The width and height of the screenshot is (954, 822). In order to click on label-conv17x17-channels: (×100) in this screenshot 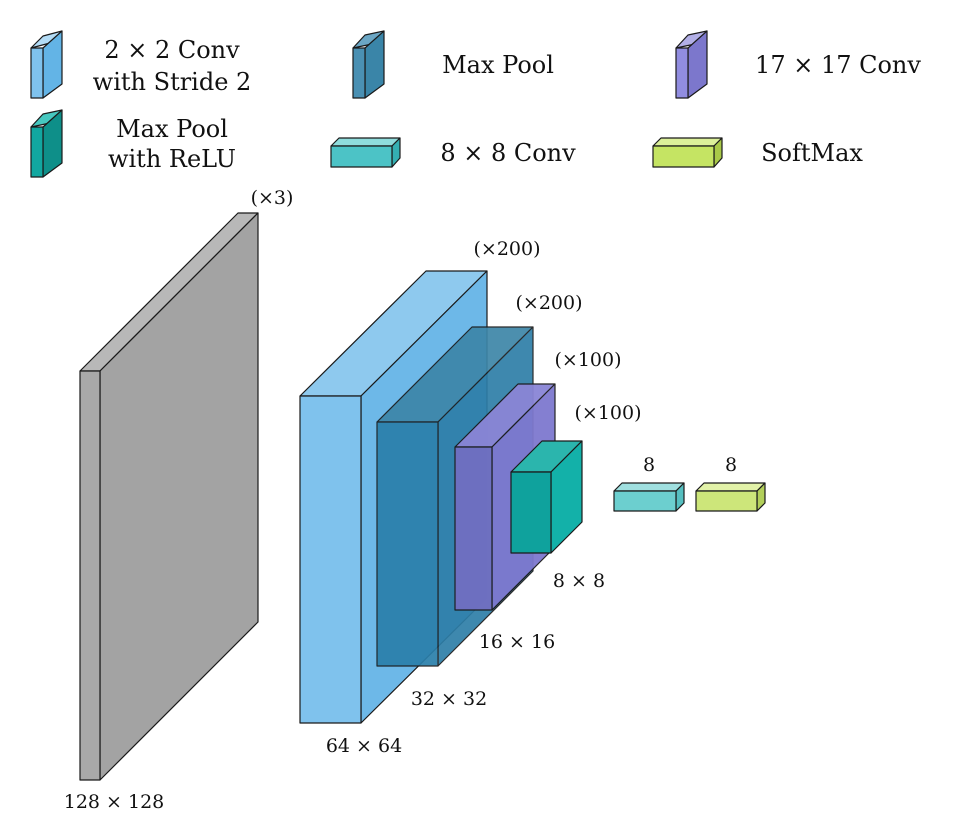, I will do `click(587, 360)`.